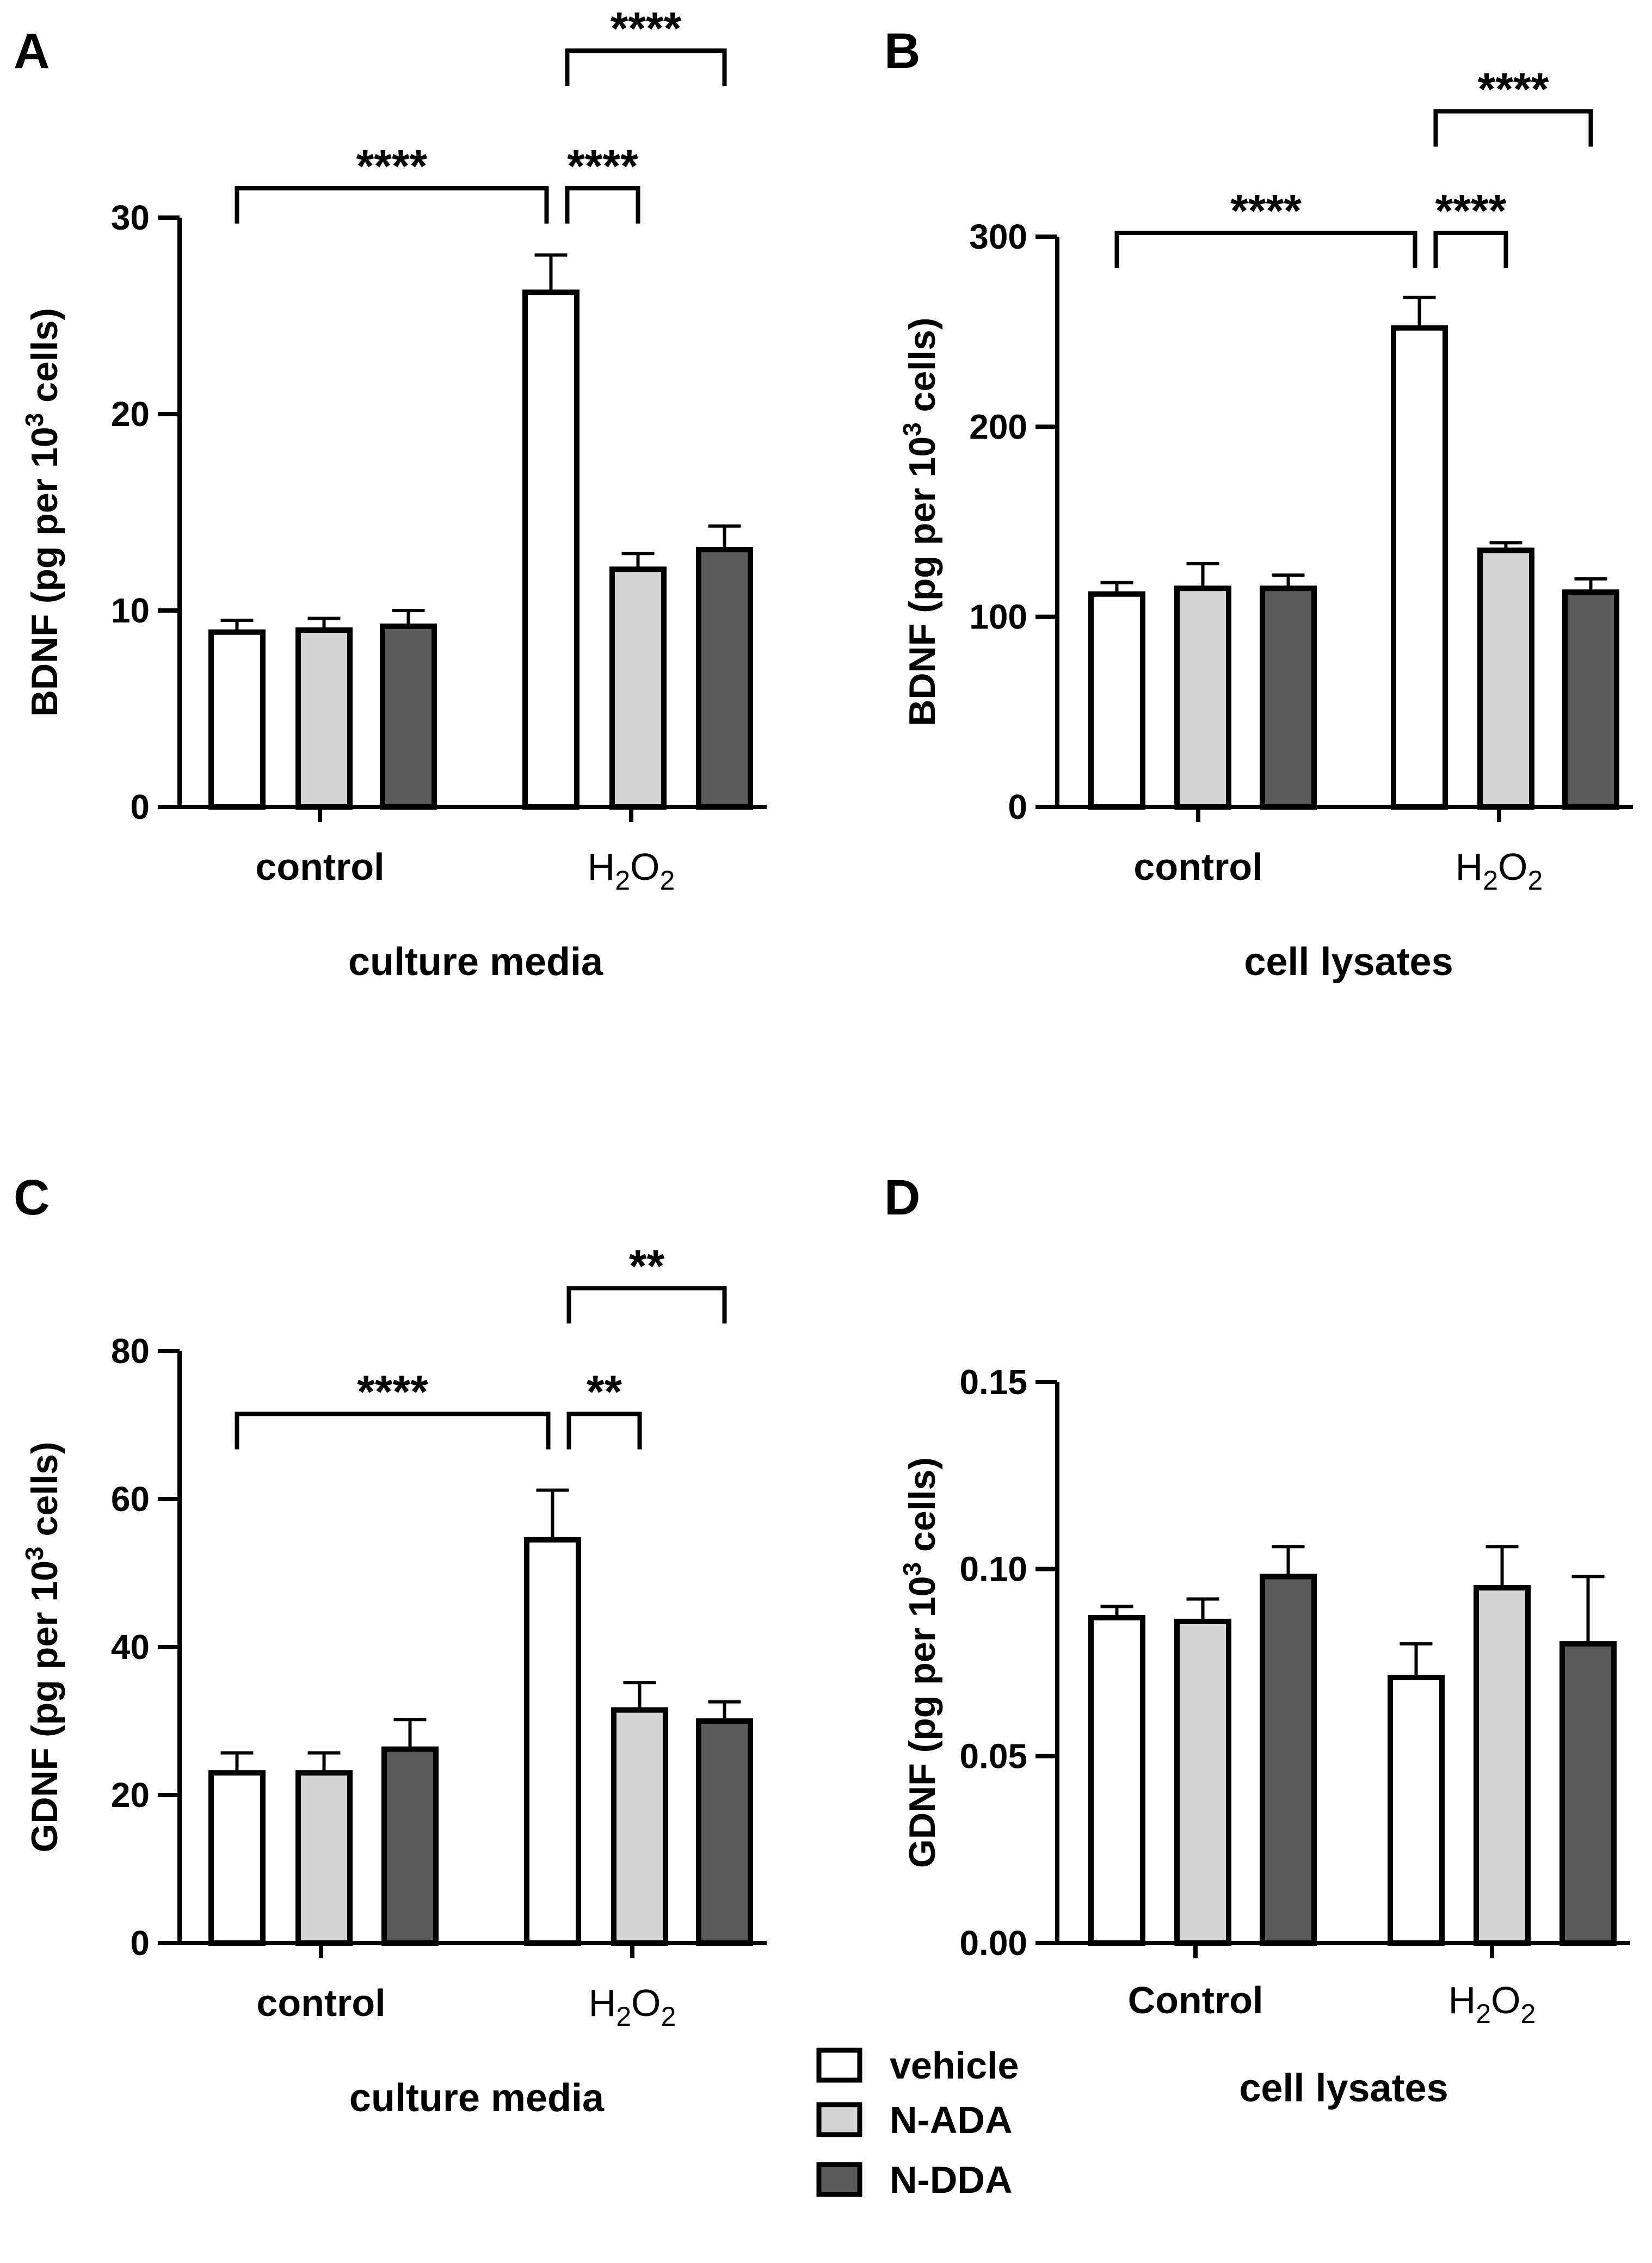 This screenshot has width=1652, height=2263. What do you see at coordinates (130, 217) in the screenshot?
I see `y-tick-label: 30` at bounding box center [130, 217].